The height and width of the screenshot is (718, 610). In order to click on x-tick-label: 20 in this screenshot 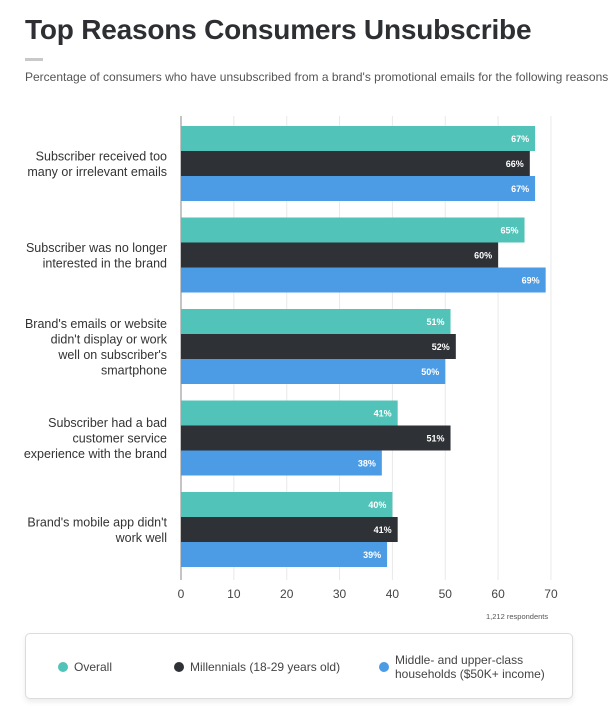, I will do `click(287, 594)`.